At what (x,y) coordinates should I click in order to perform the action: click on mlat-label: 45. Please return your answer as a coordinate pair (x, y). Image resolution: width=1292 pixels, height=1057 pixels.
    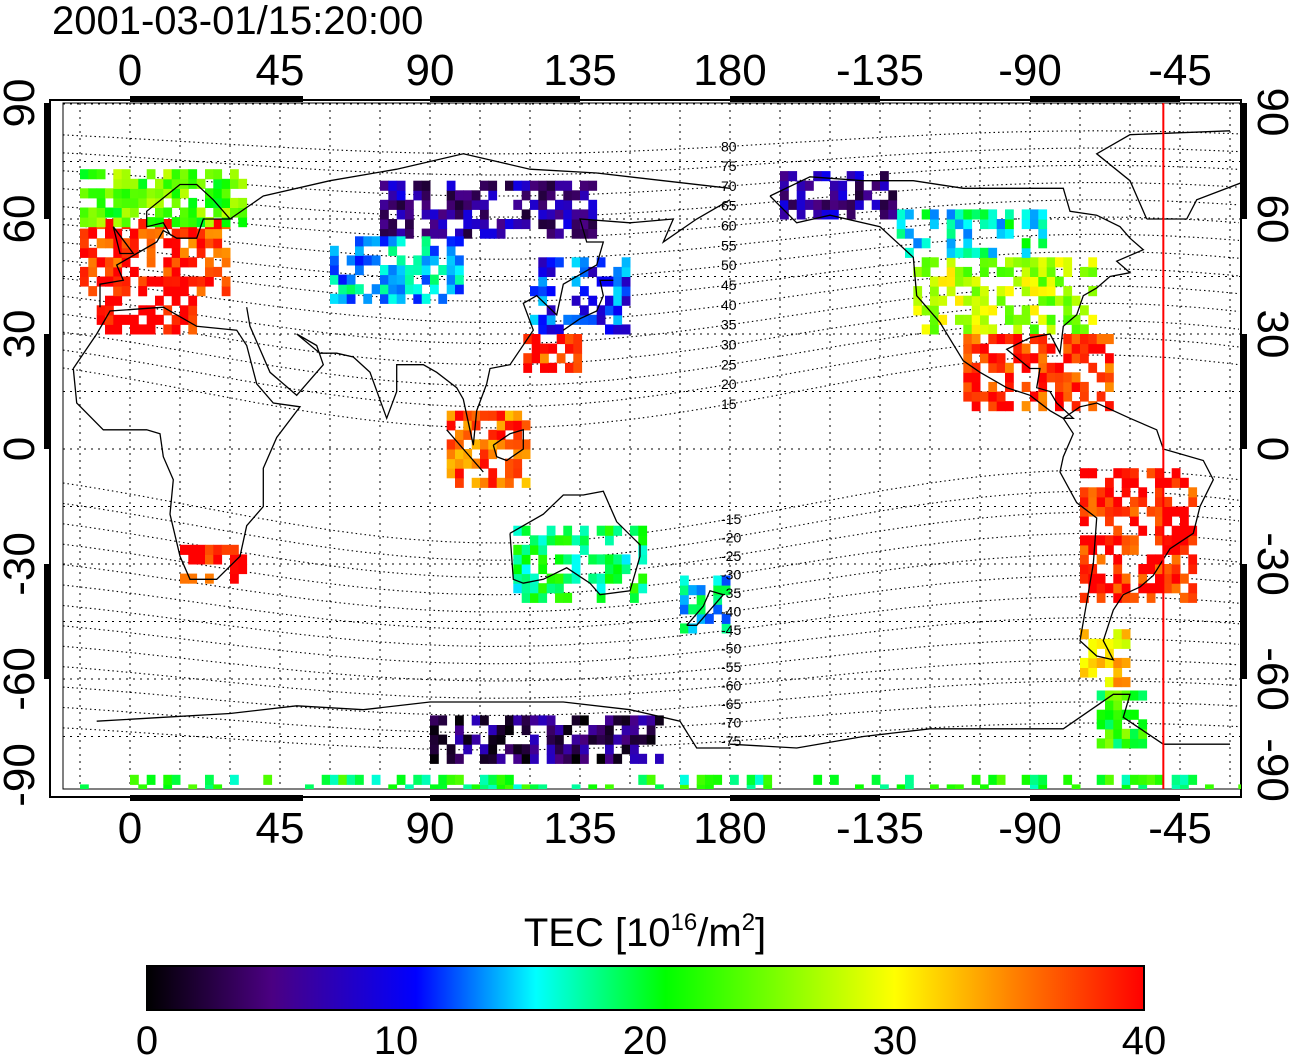
    Looking at the image, I should click on (729, 285).